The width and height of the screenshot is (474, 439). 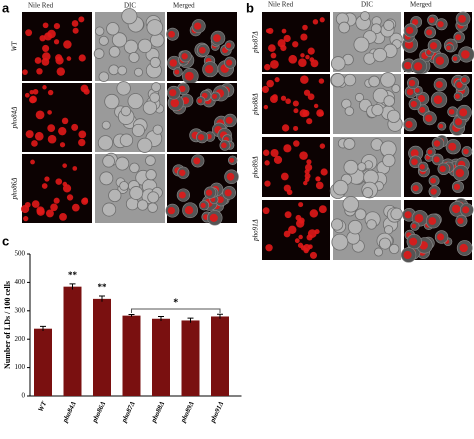 I want to click on x-tick-label: pho86Δ, so click(x=98, y=412).